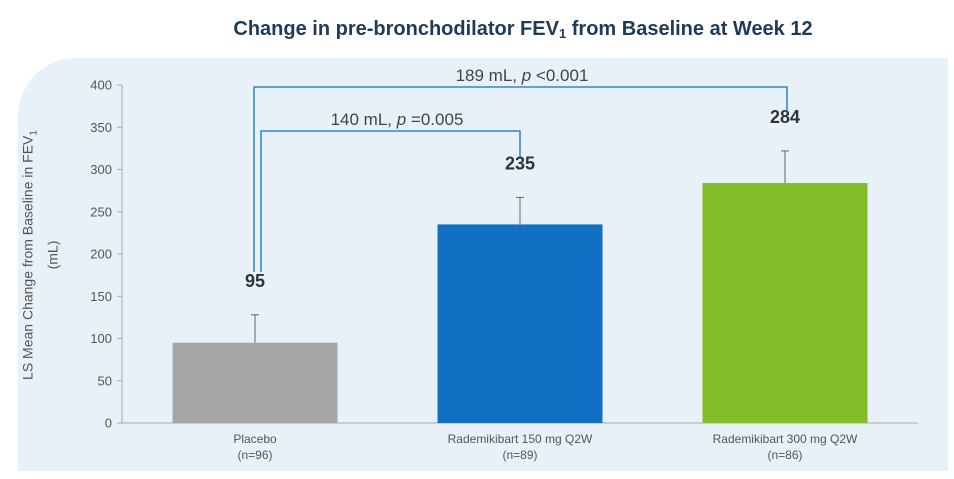  I want to click on y-tick-label: 400, so click(101, 85).